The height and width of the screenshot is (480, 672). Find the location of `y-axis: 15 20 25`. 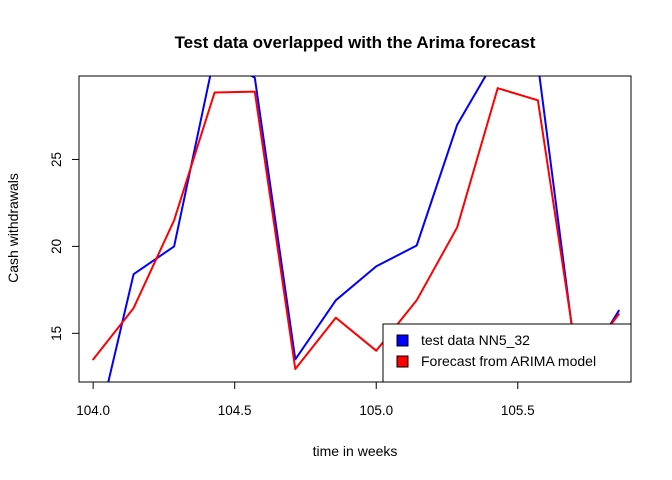

y-axis: 15 20 25 is located at coordinates (64, 246).